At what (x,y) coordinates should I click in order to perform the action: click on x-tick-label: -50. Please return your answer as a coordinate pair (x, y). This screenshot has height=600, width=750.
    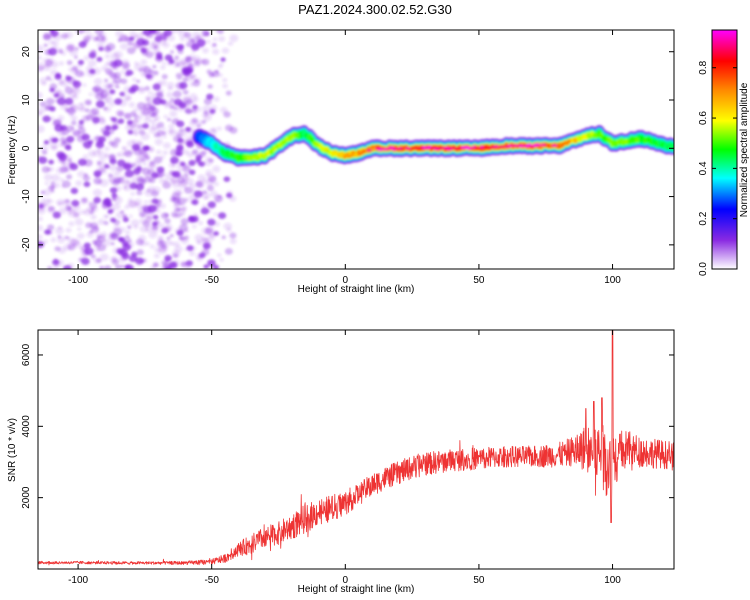
    Looking at the image, I should click on (211, 280).